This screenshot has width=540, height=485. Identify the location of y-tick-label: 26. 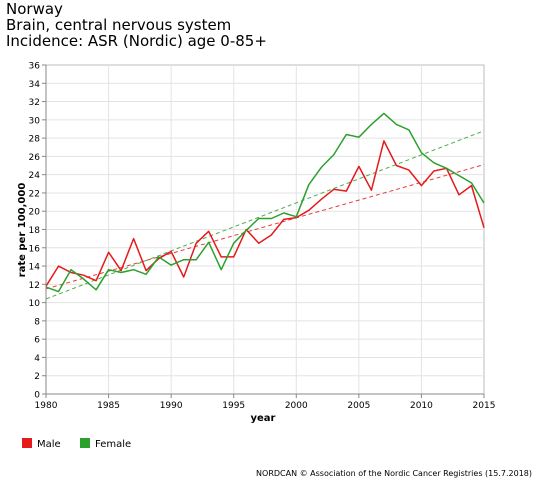
(35, 158).